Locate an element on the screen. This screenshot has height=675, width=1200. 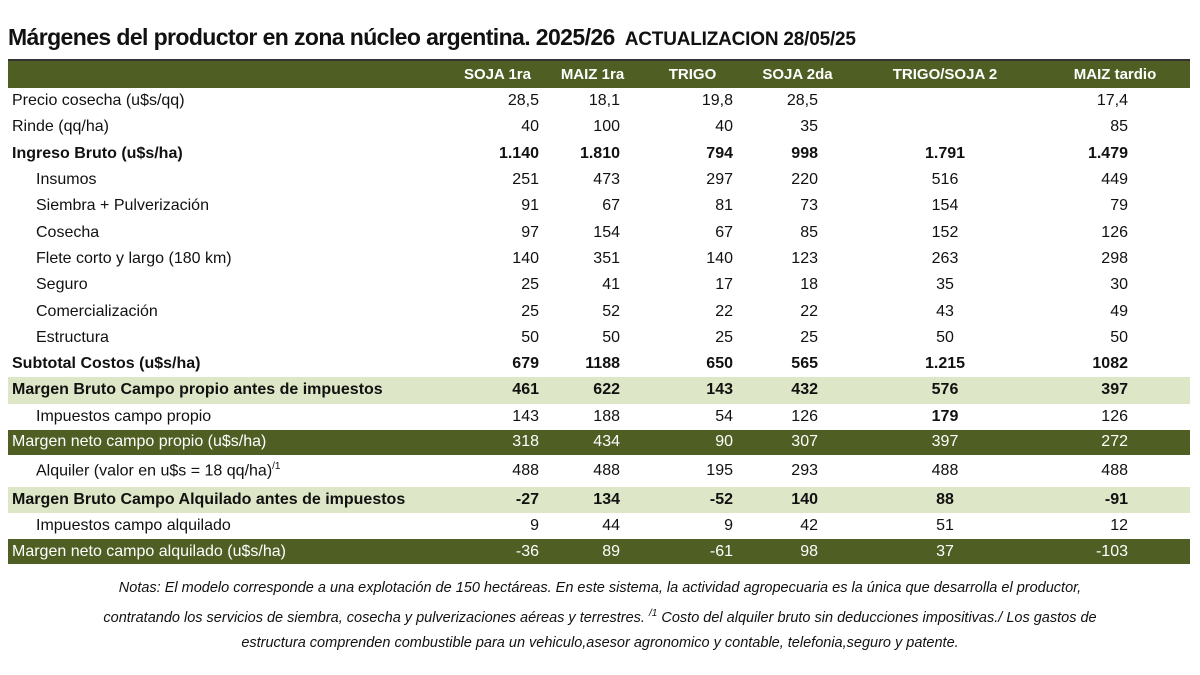
row-label: Ingreso Bruto (u$s/ha) is located at coordinates (229, 154).